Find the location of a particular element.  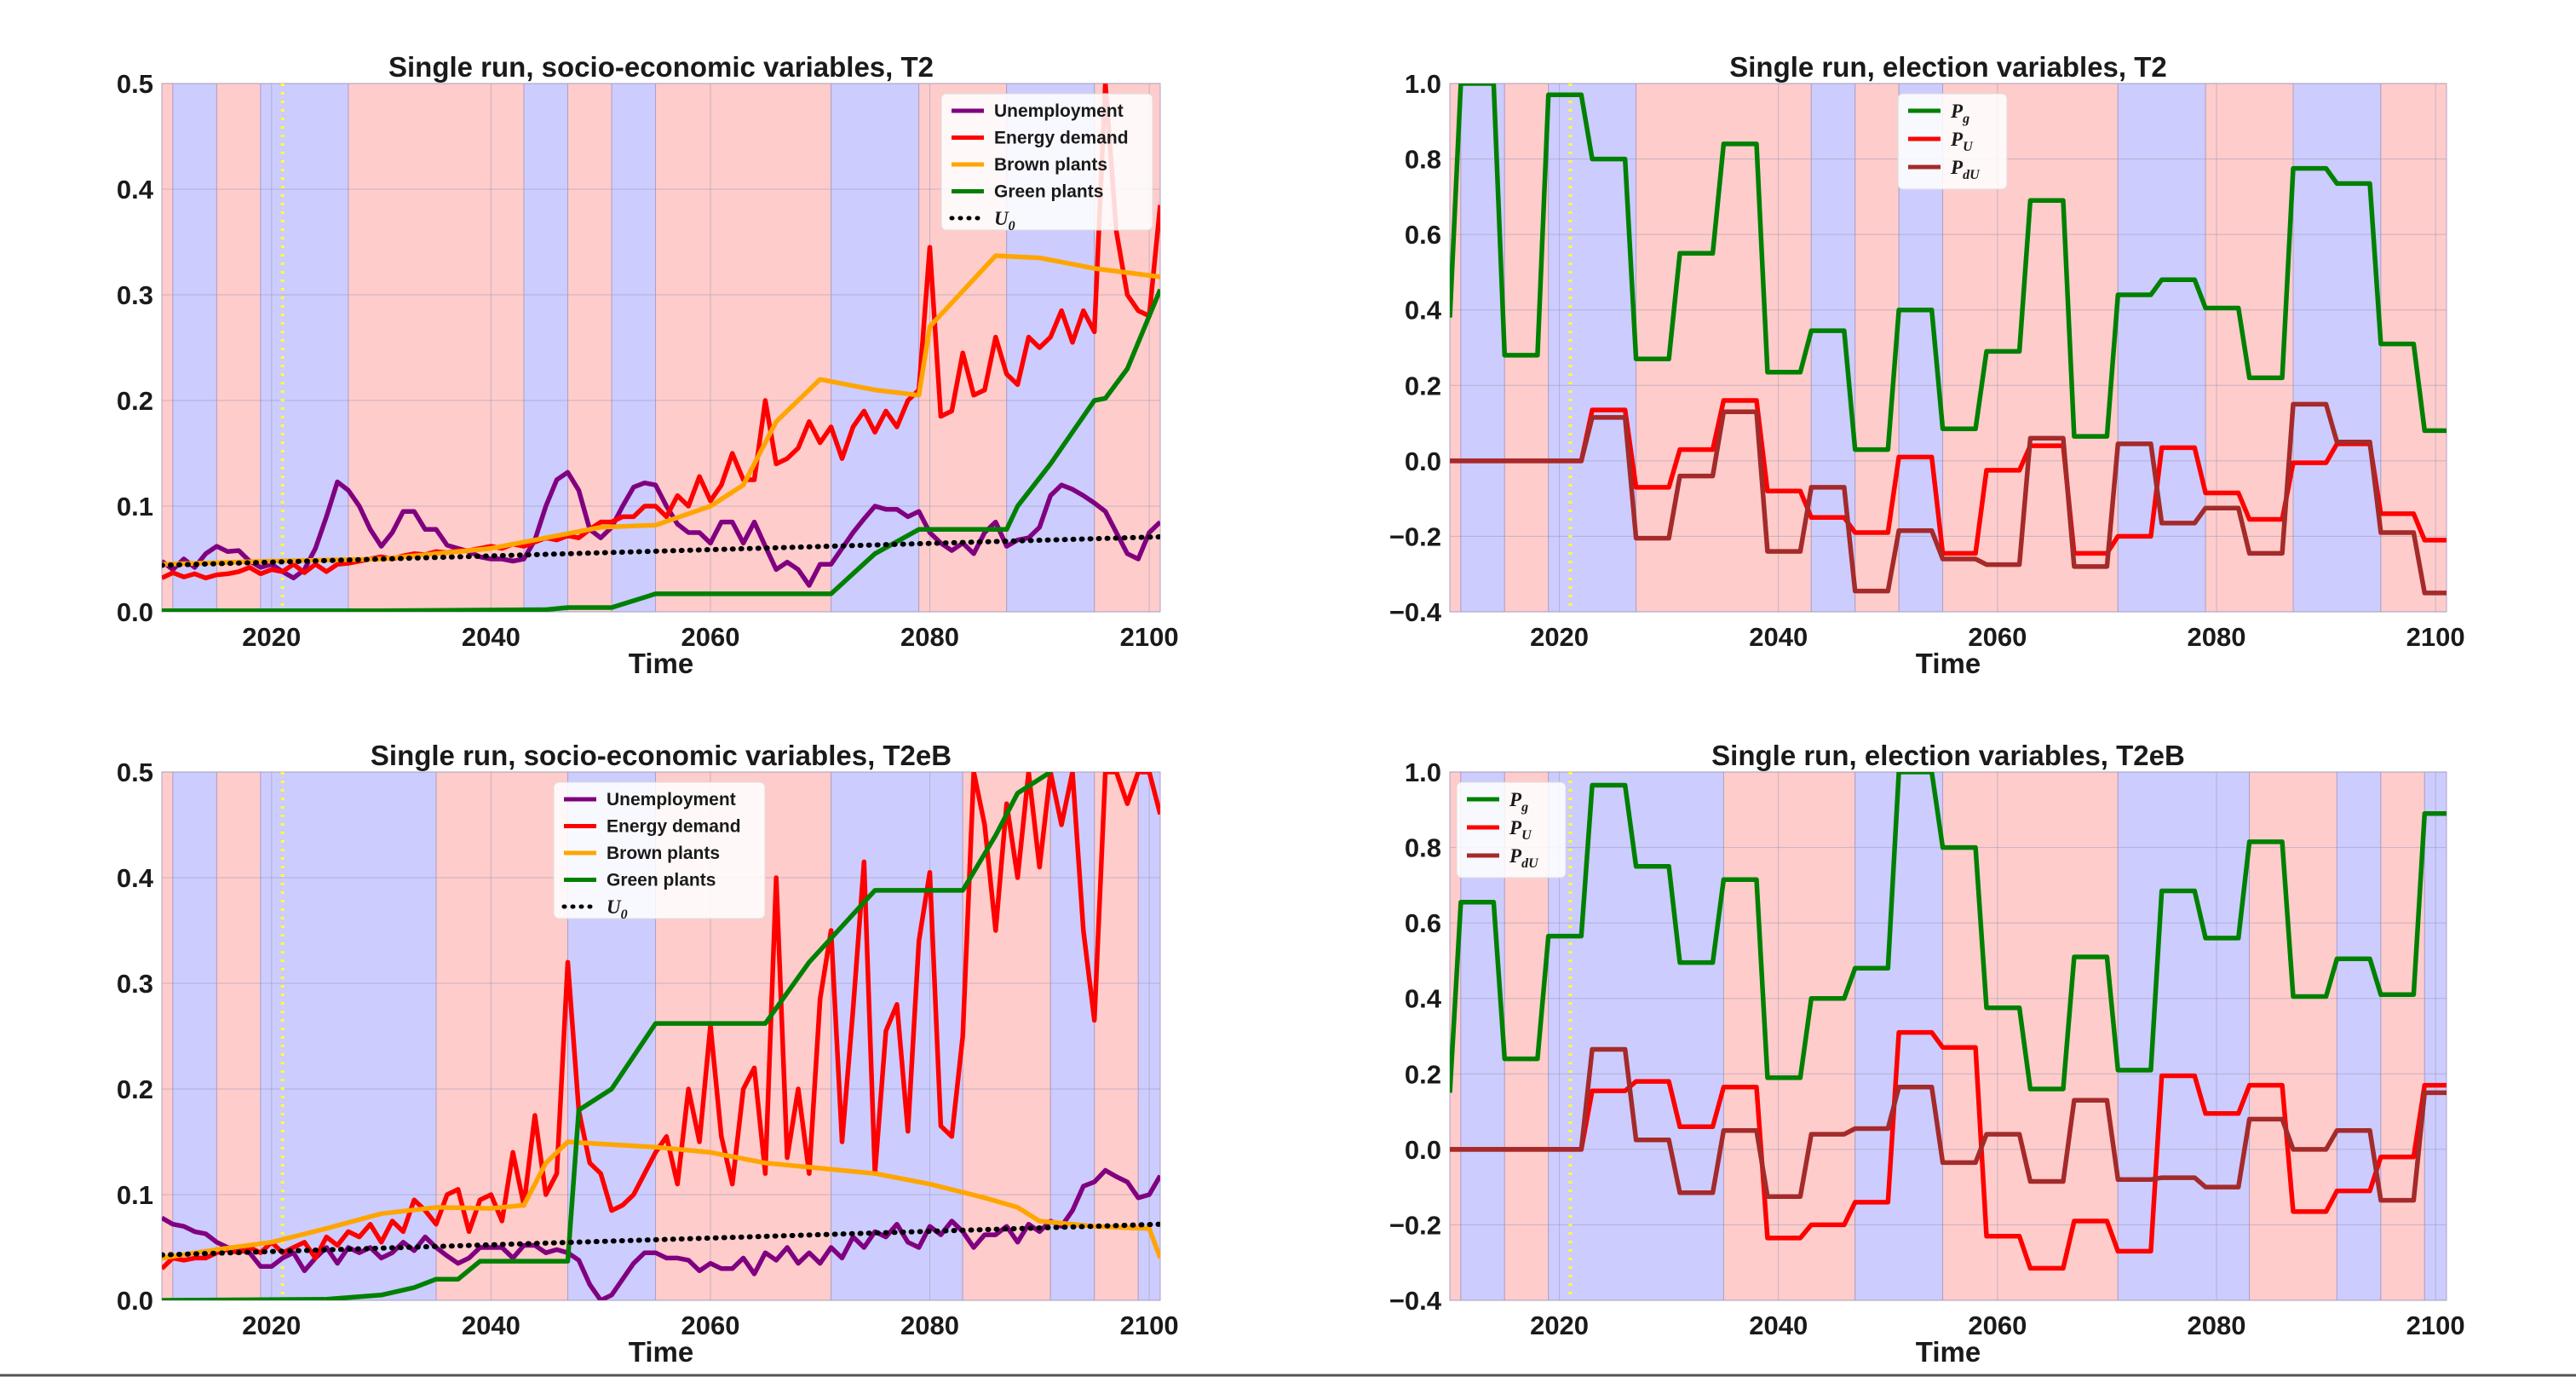

y-tick-label: −0.4 is located at coordinates (1416, 612).